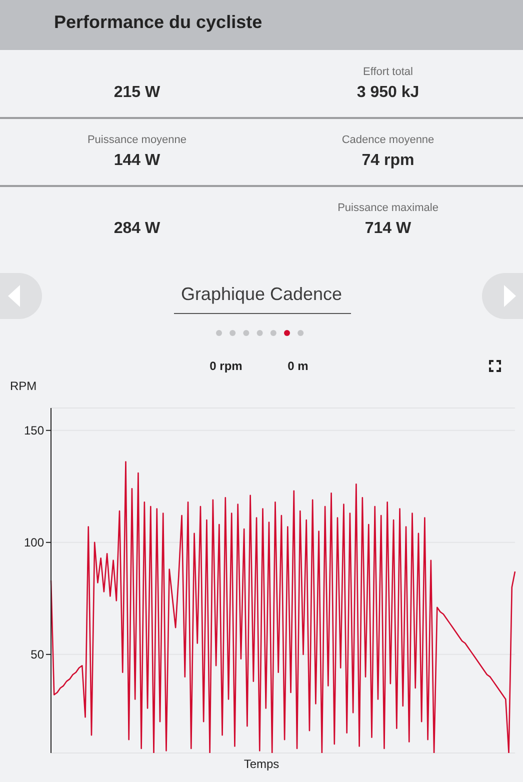 The height and width of the screenshot is (782, 523). Describe the element at coordinates (226, 366) in the screenshot. I see `text: 0 rpm` at that location.